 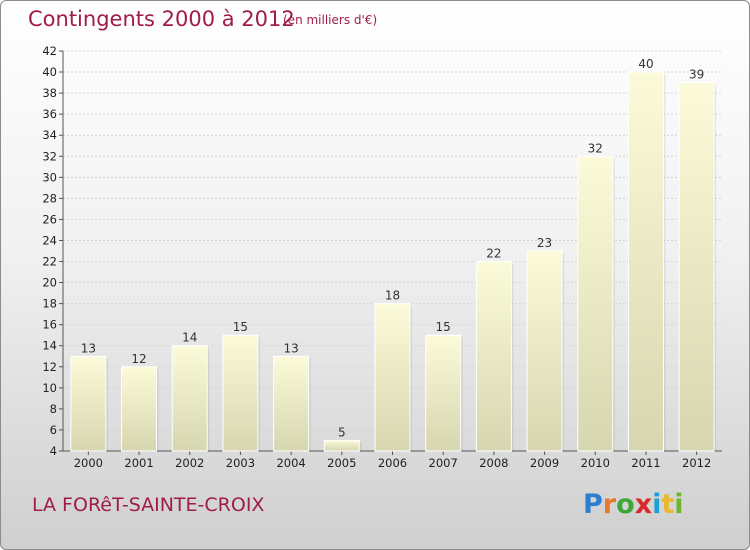 I want to click on x-tick-label: 2006, so click(x=392, y=463).